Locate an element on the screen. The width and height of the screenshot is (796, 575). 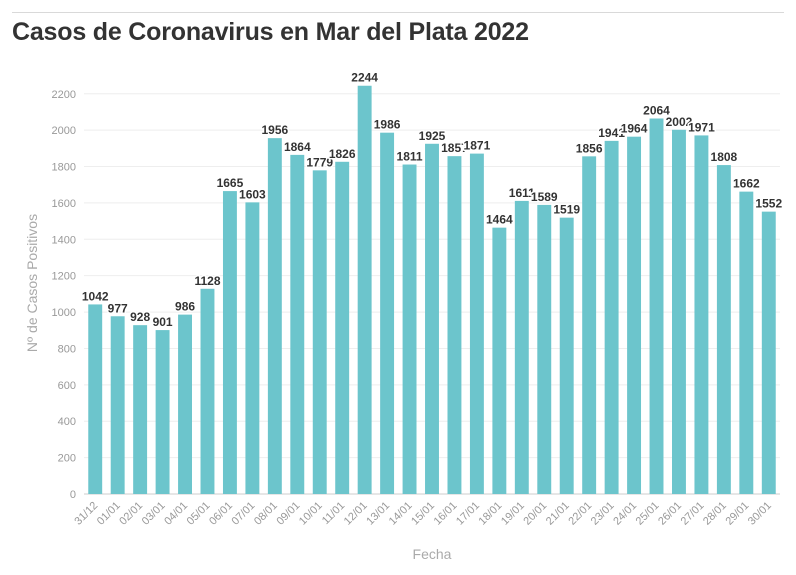
x-tick-label: 31/12 is located at coordinates (86, 514).